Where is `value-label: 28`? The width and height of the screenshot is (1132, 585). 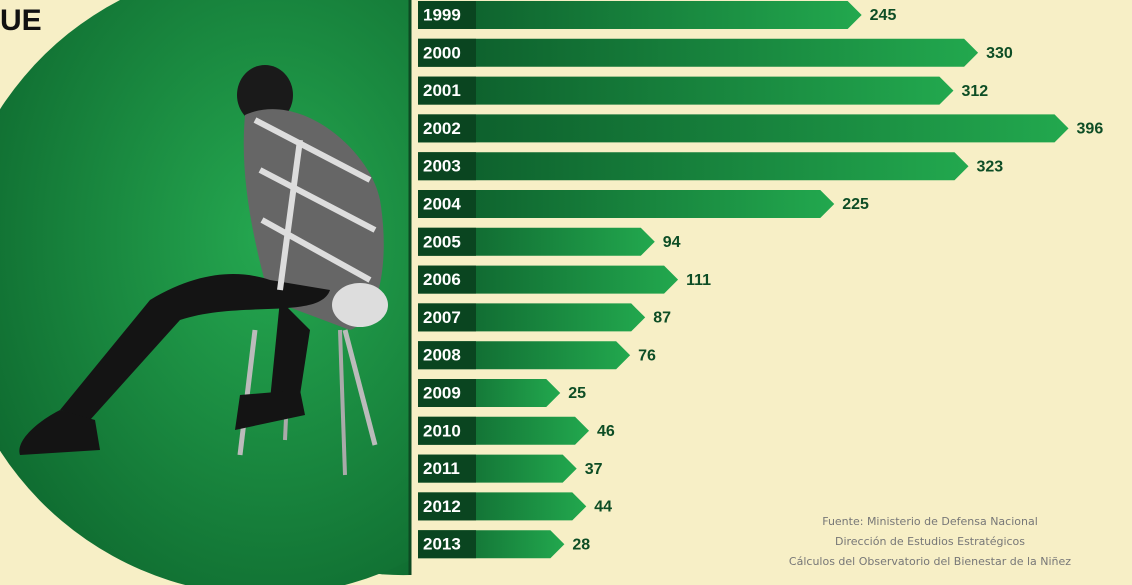 value-label: 28 is located at coordinates (581, 544).